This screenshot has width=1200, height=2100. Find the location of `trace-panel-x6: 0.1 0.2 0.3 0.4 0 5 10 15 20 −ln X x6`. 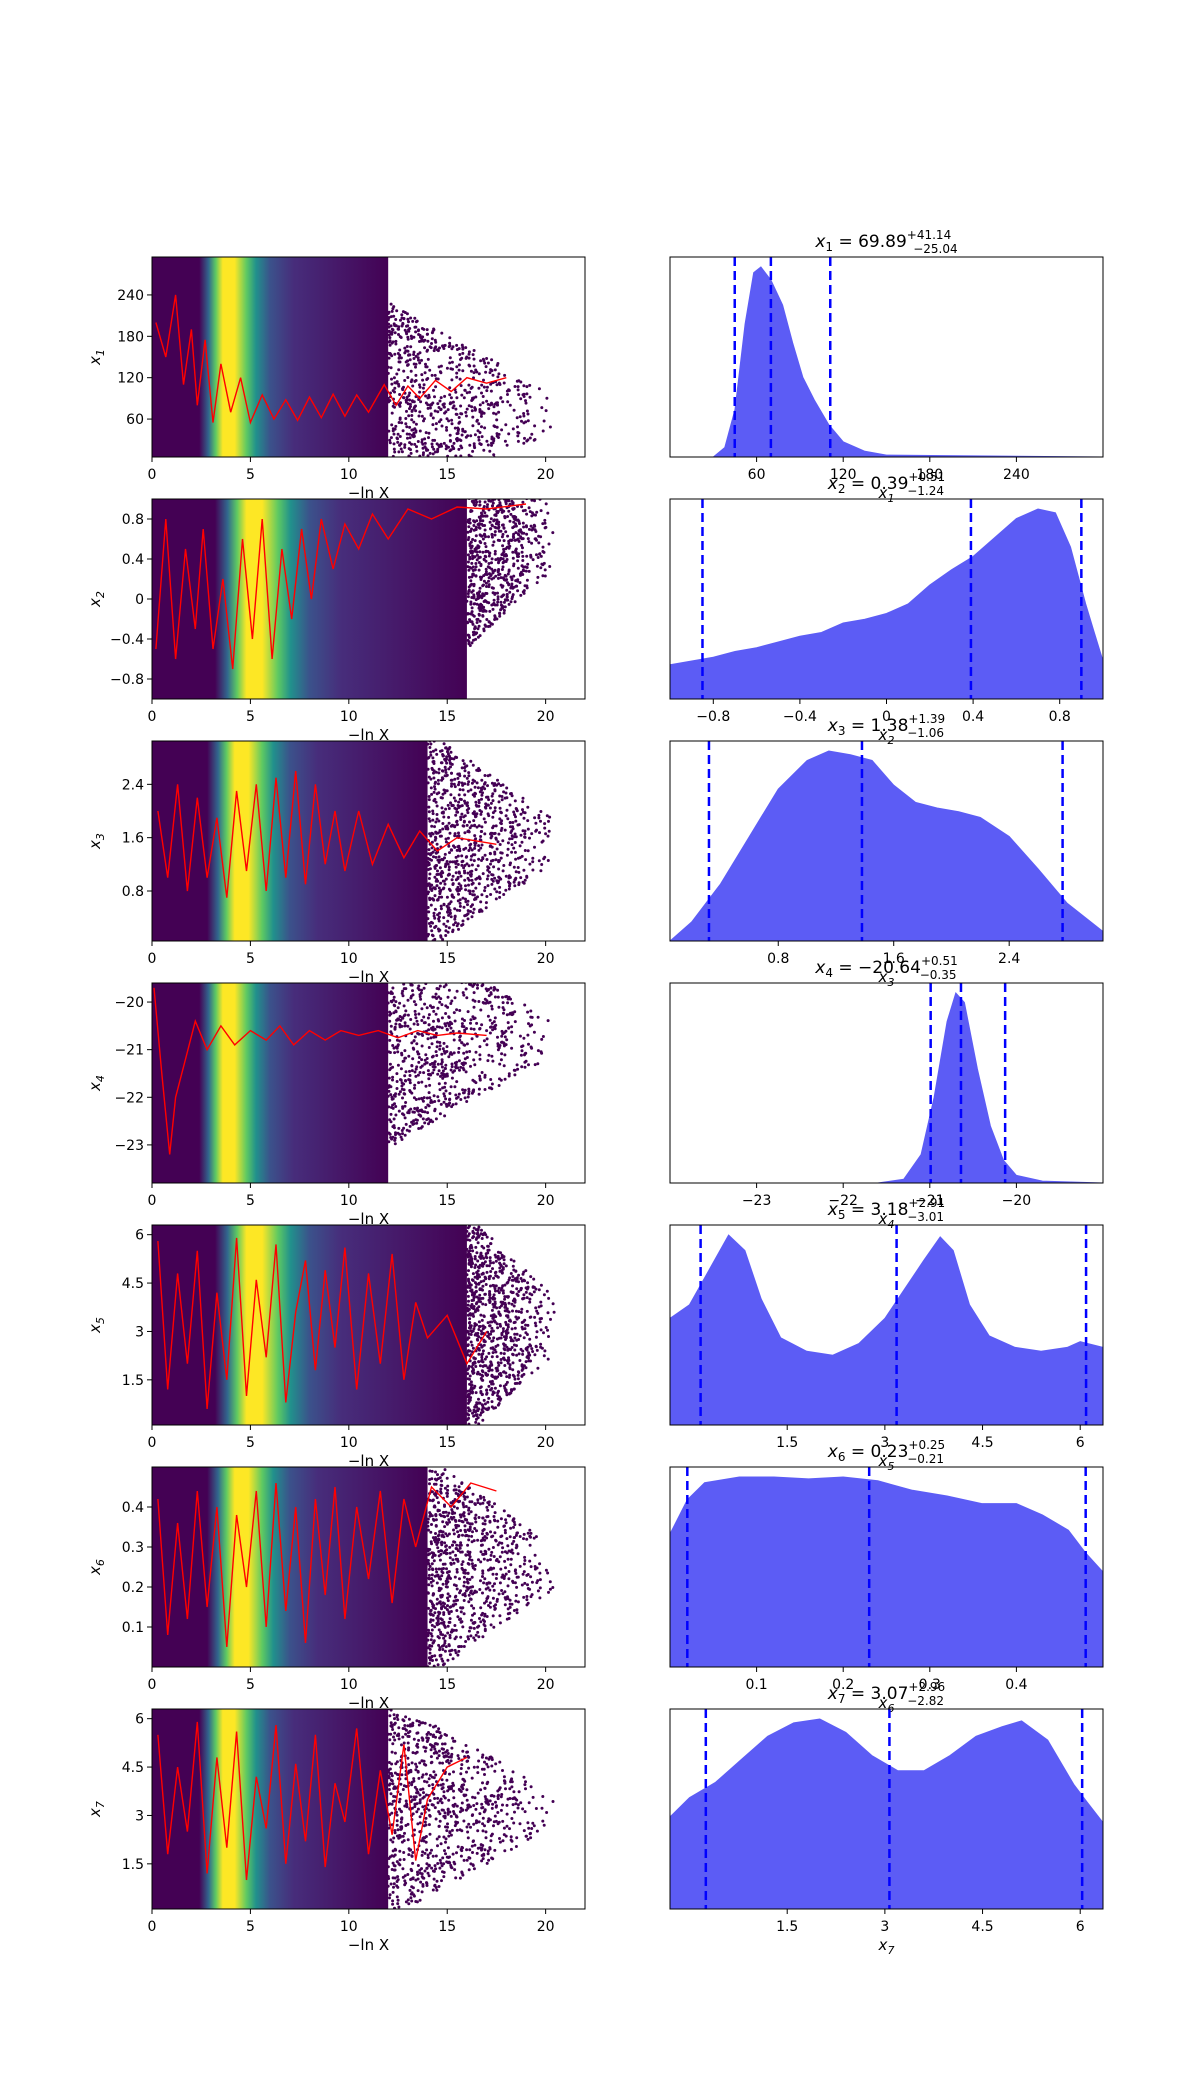

trace-panel-x6: 0.1 0.2 0.3 0.4 0 5 10 15 20 −ln X x6 is located at coordinates (336, 1589).